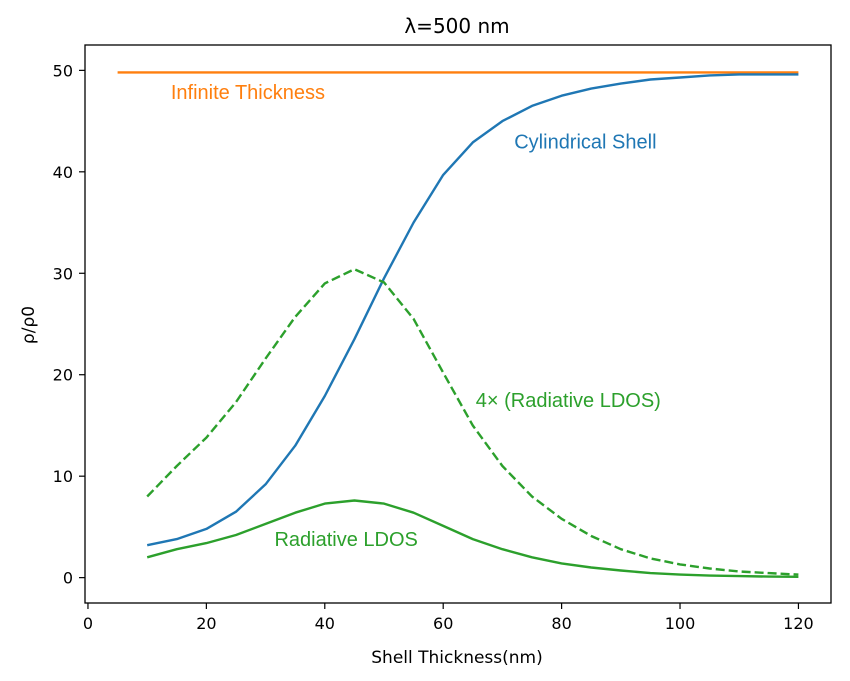  Describe the element at coordinates (248, 93) in the screenshot. I see `annotation-label-1: Infinite Thickness` at that location.